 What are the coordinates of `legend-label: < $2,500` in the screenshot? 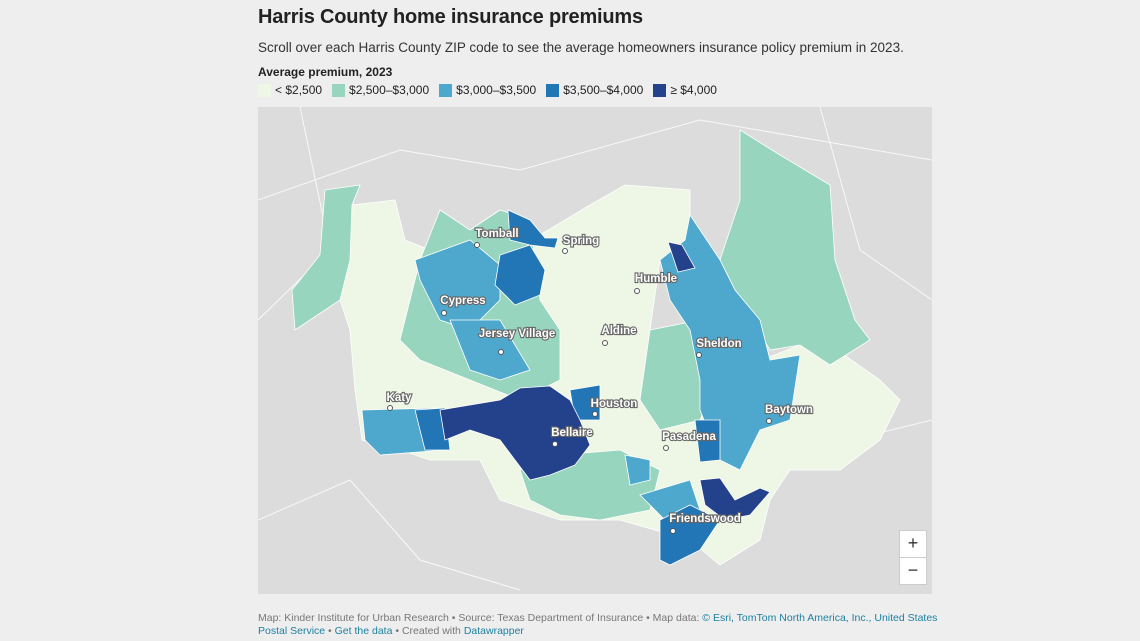 It's located at (299, 90).